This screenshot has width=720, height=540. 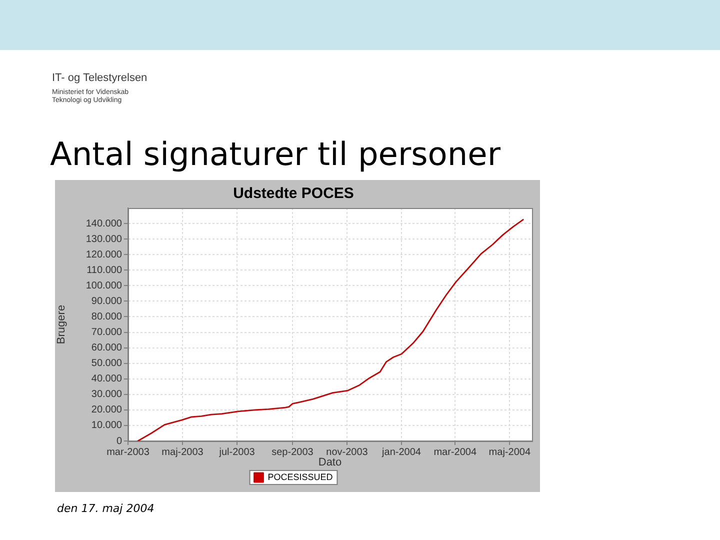 I want to click on y-tick-label: 60.000, so click(x=106, y=348).